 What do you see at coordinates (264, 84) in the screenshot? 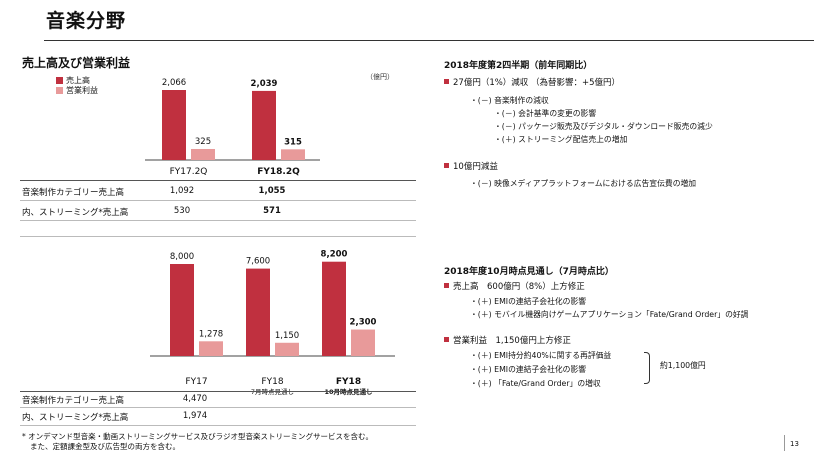
I see `data-label: 2,039` at bounding box center [264, 84].